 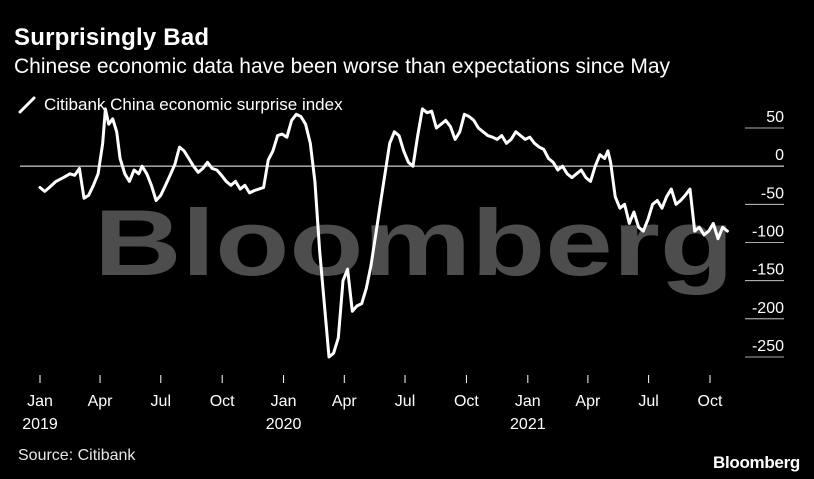 What do you see at coordinates (27, 105) in the screenshot?
I see `legend-line-icon` at bounding box center [27, 105].